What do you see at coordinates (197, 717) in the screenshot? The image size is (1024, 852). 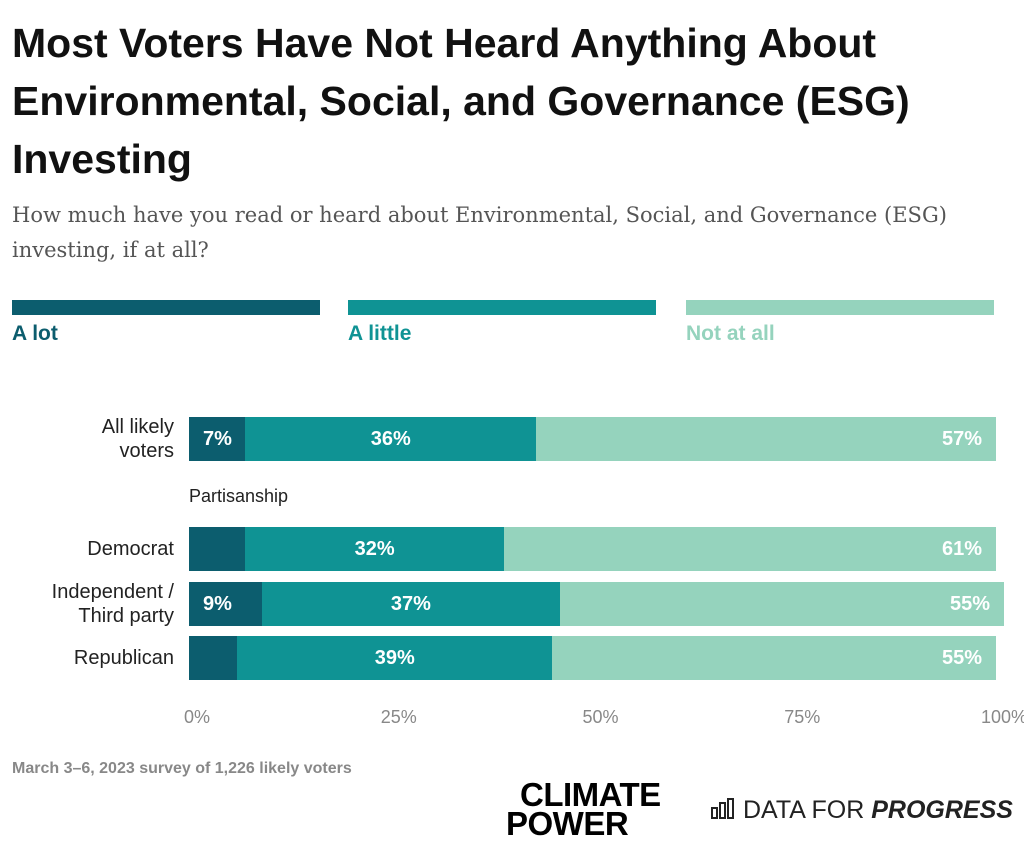 I see `x-tick-label: 0%` at bounding box center [197, 717].